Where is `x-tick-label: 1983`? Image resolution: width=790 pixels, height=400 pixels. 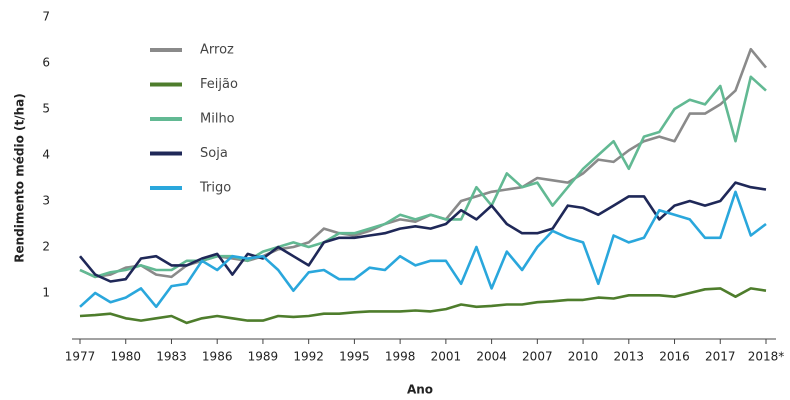 x-tick-label: 1983 is located at coordinates (171, 357).